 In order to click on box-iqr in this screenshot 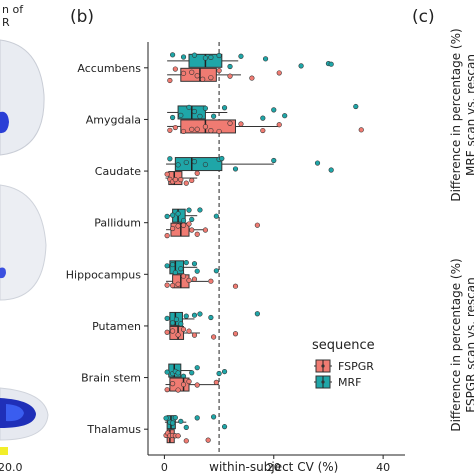, I will do `click(208, 126)`.